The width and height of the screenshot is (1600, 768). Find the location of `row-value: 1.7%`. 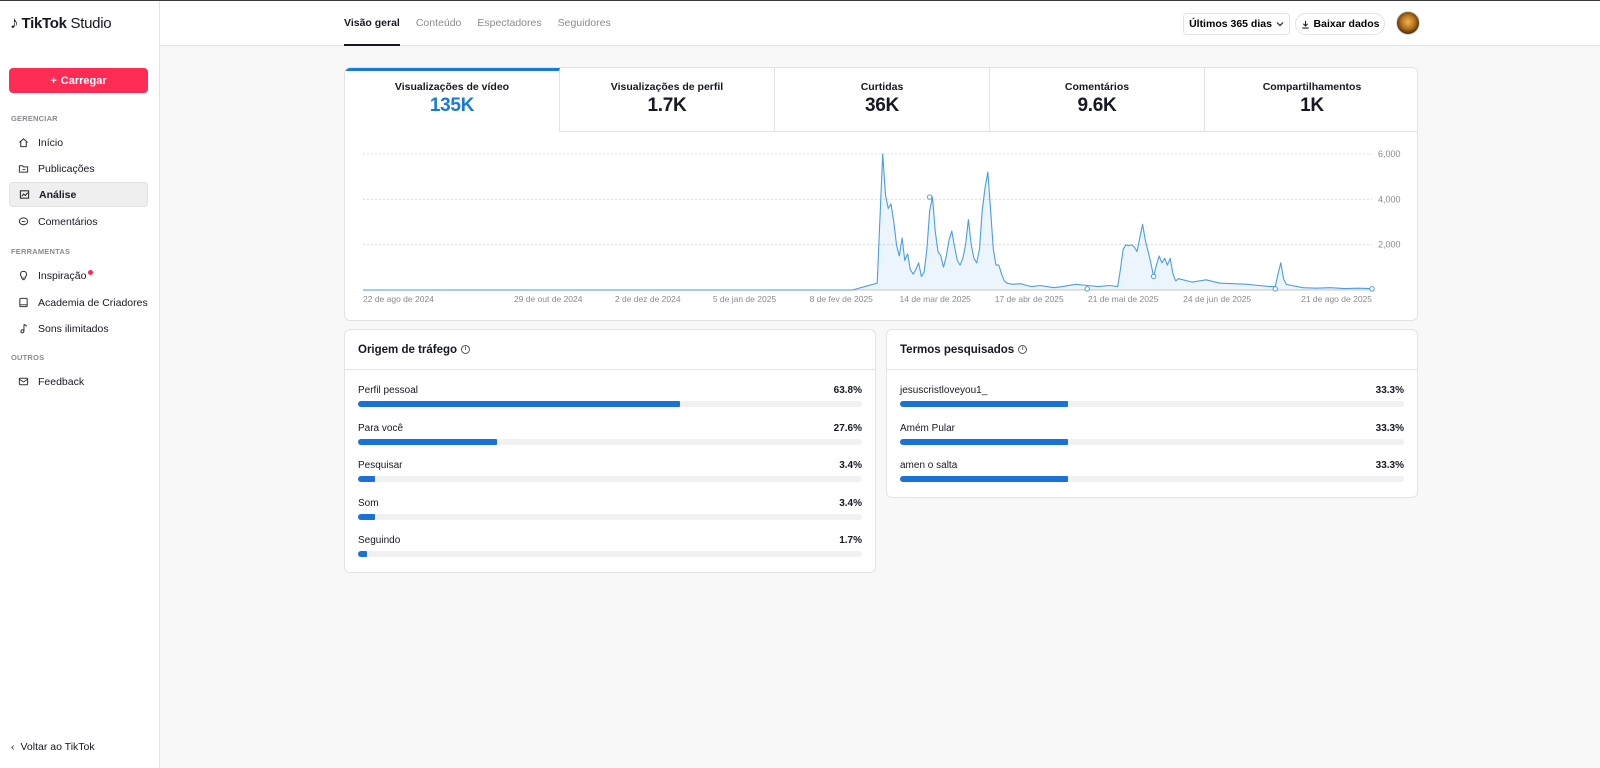

row-value: 1.7% is located at coordinates (850, 541).